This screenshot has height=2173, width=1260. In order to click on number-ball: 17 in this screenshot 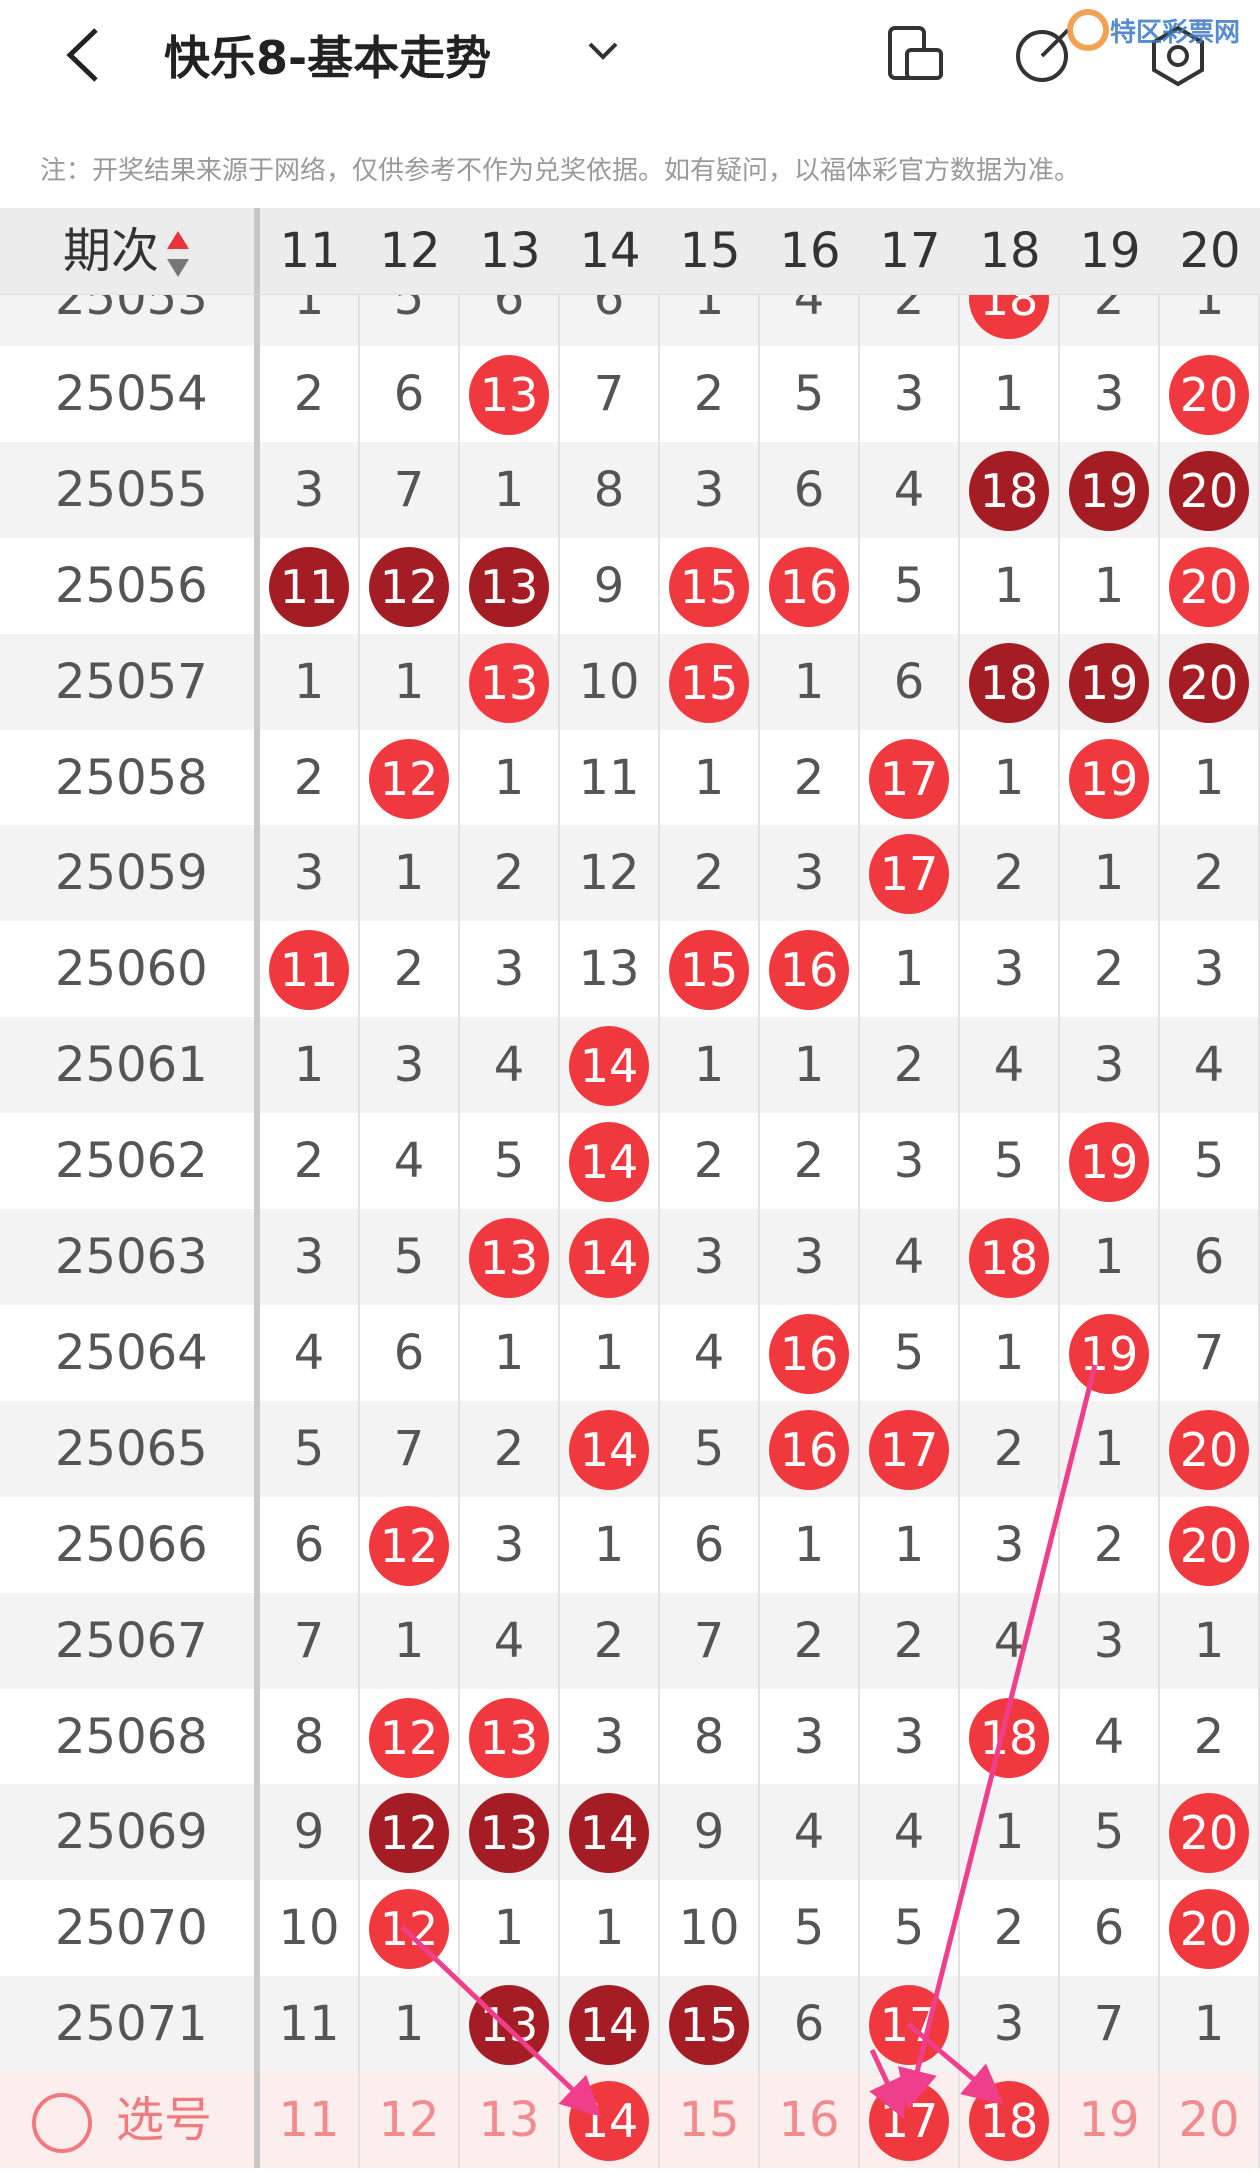, I will do `click(909, 1449)`.